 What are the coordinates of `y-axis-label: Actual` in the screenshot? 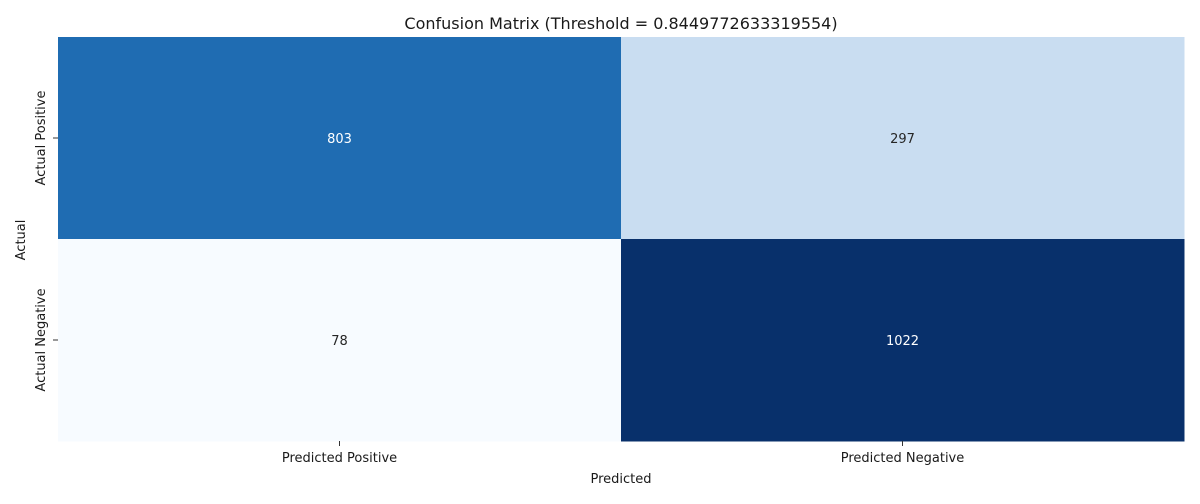 It's located at (21, 240).